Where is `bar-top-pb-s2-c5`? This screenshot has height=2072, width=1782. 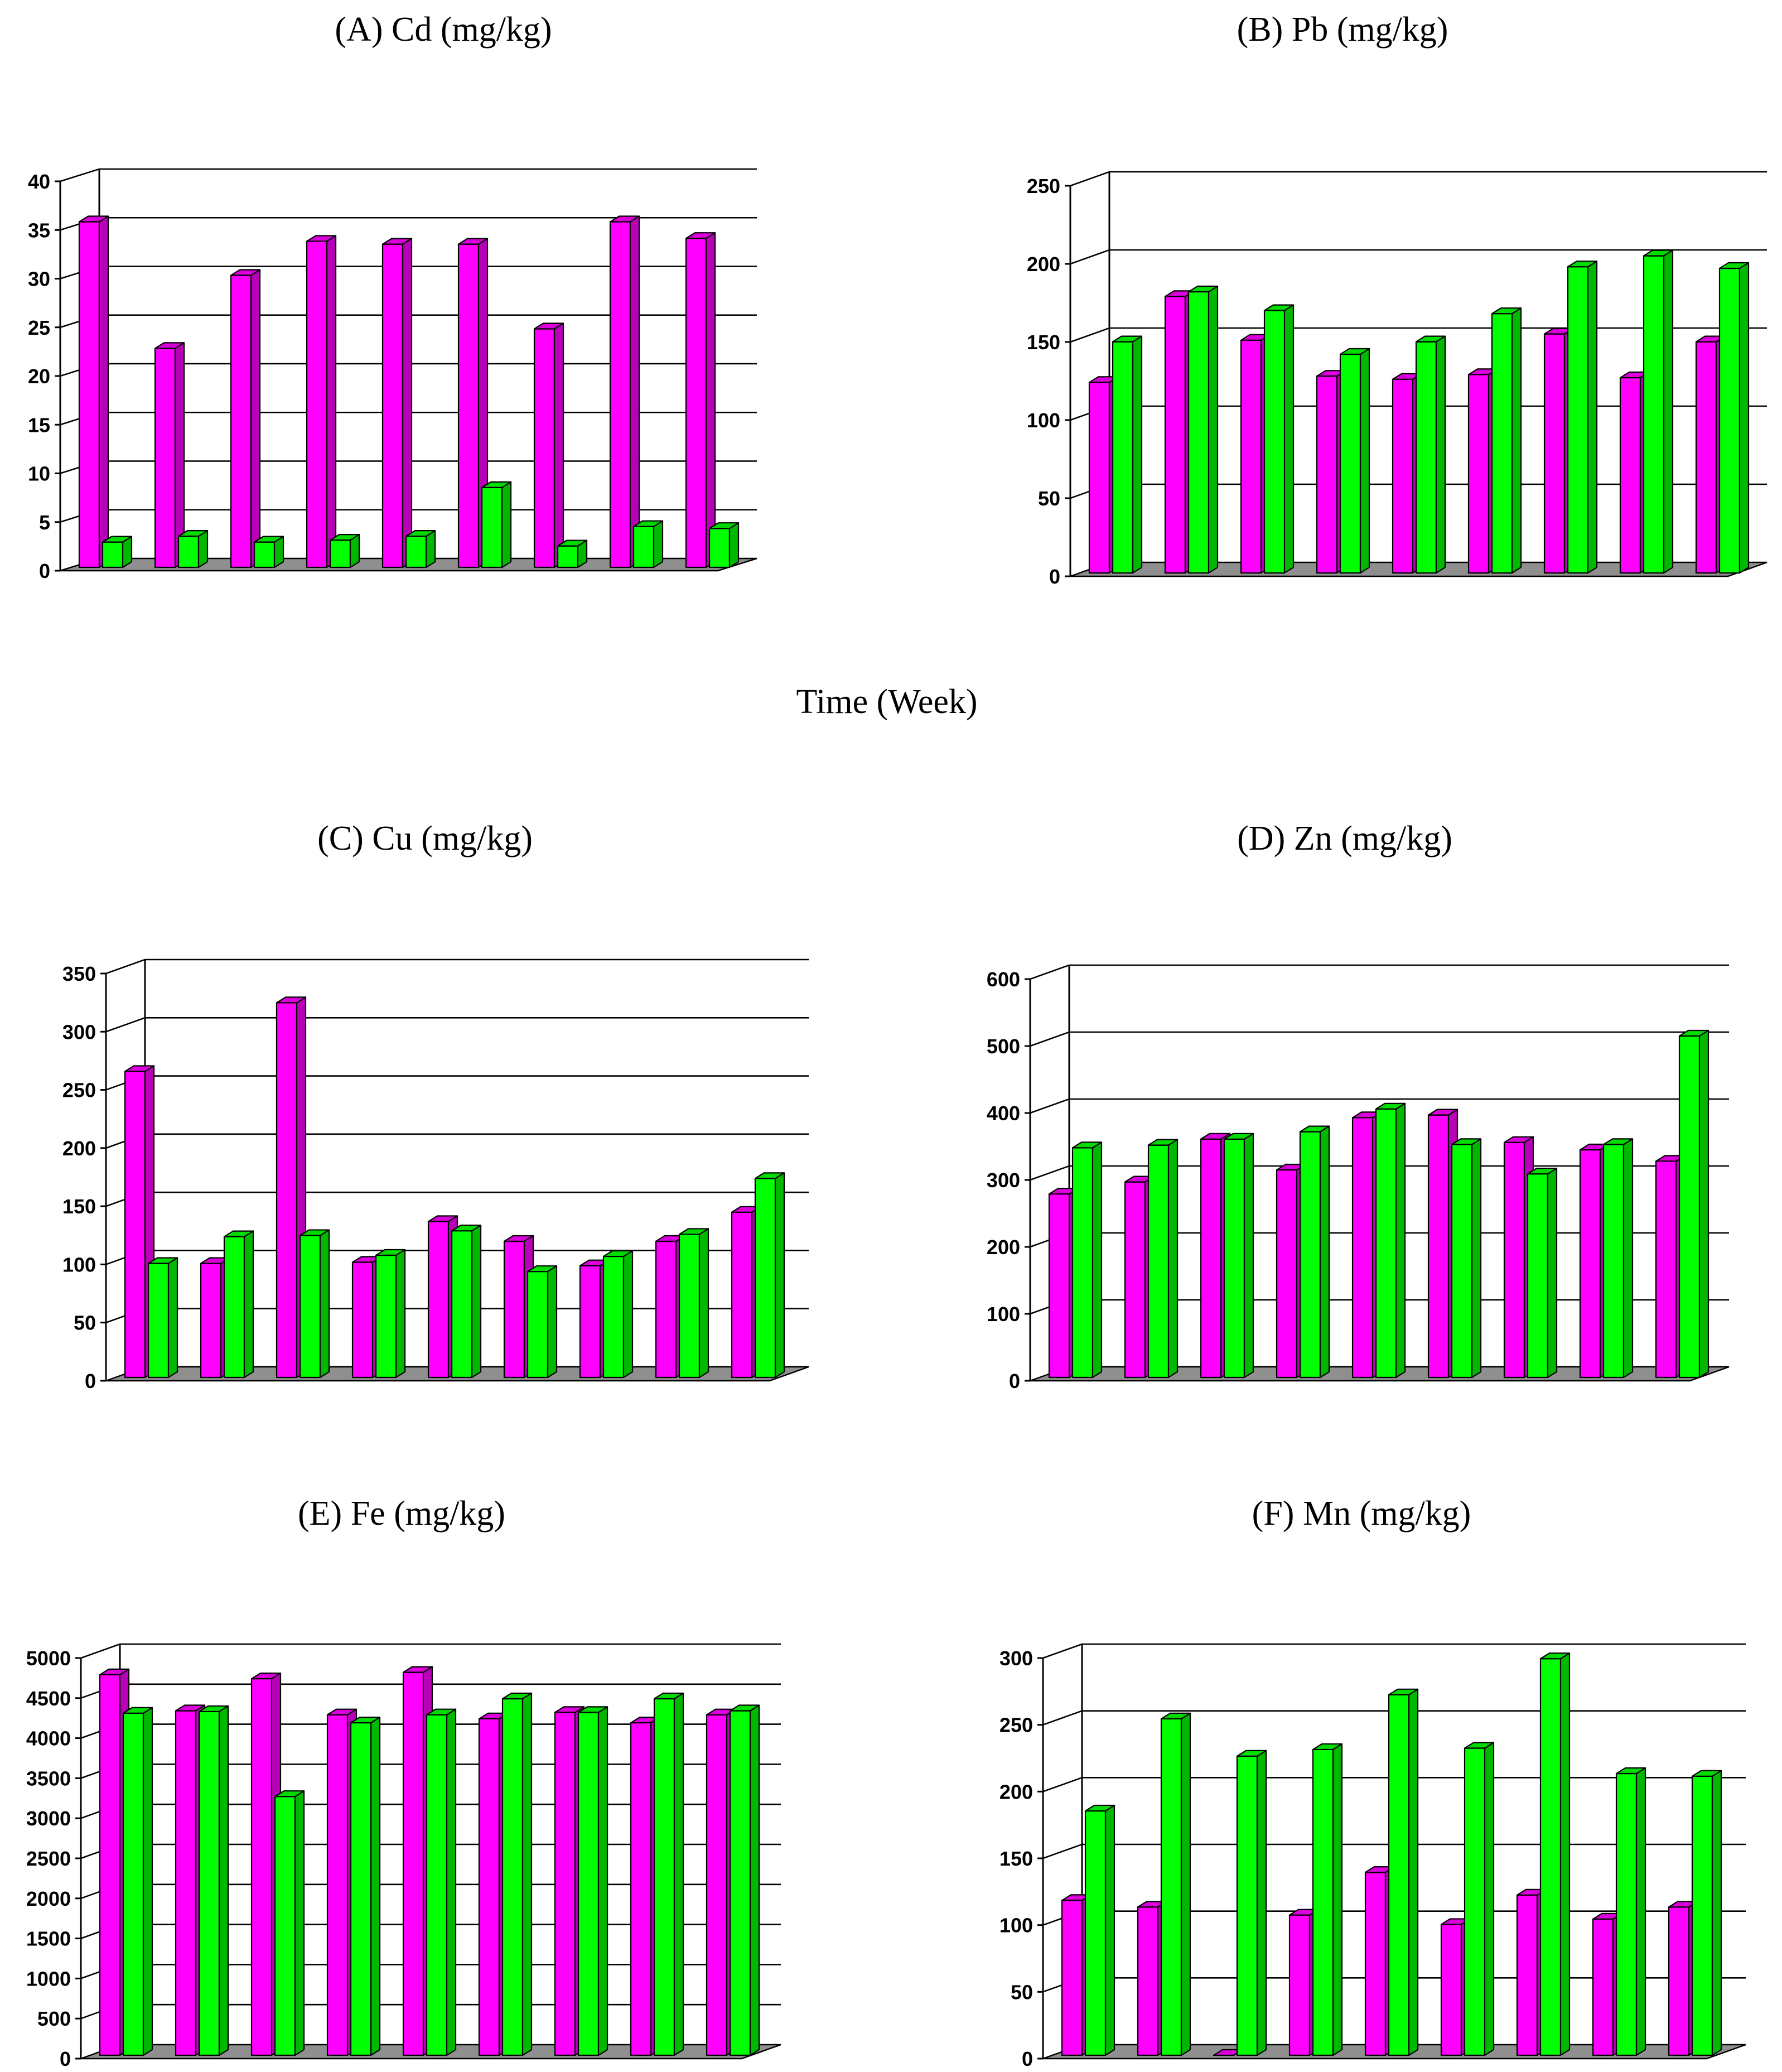 bar-top-pb-s2-c5 is located at coordinates (1431, 339).